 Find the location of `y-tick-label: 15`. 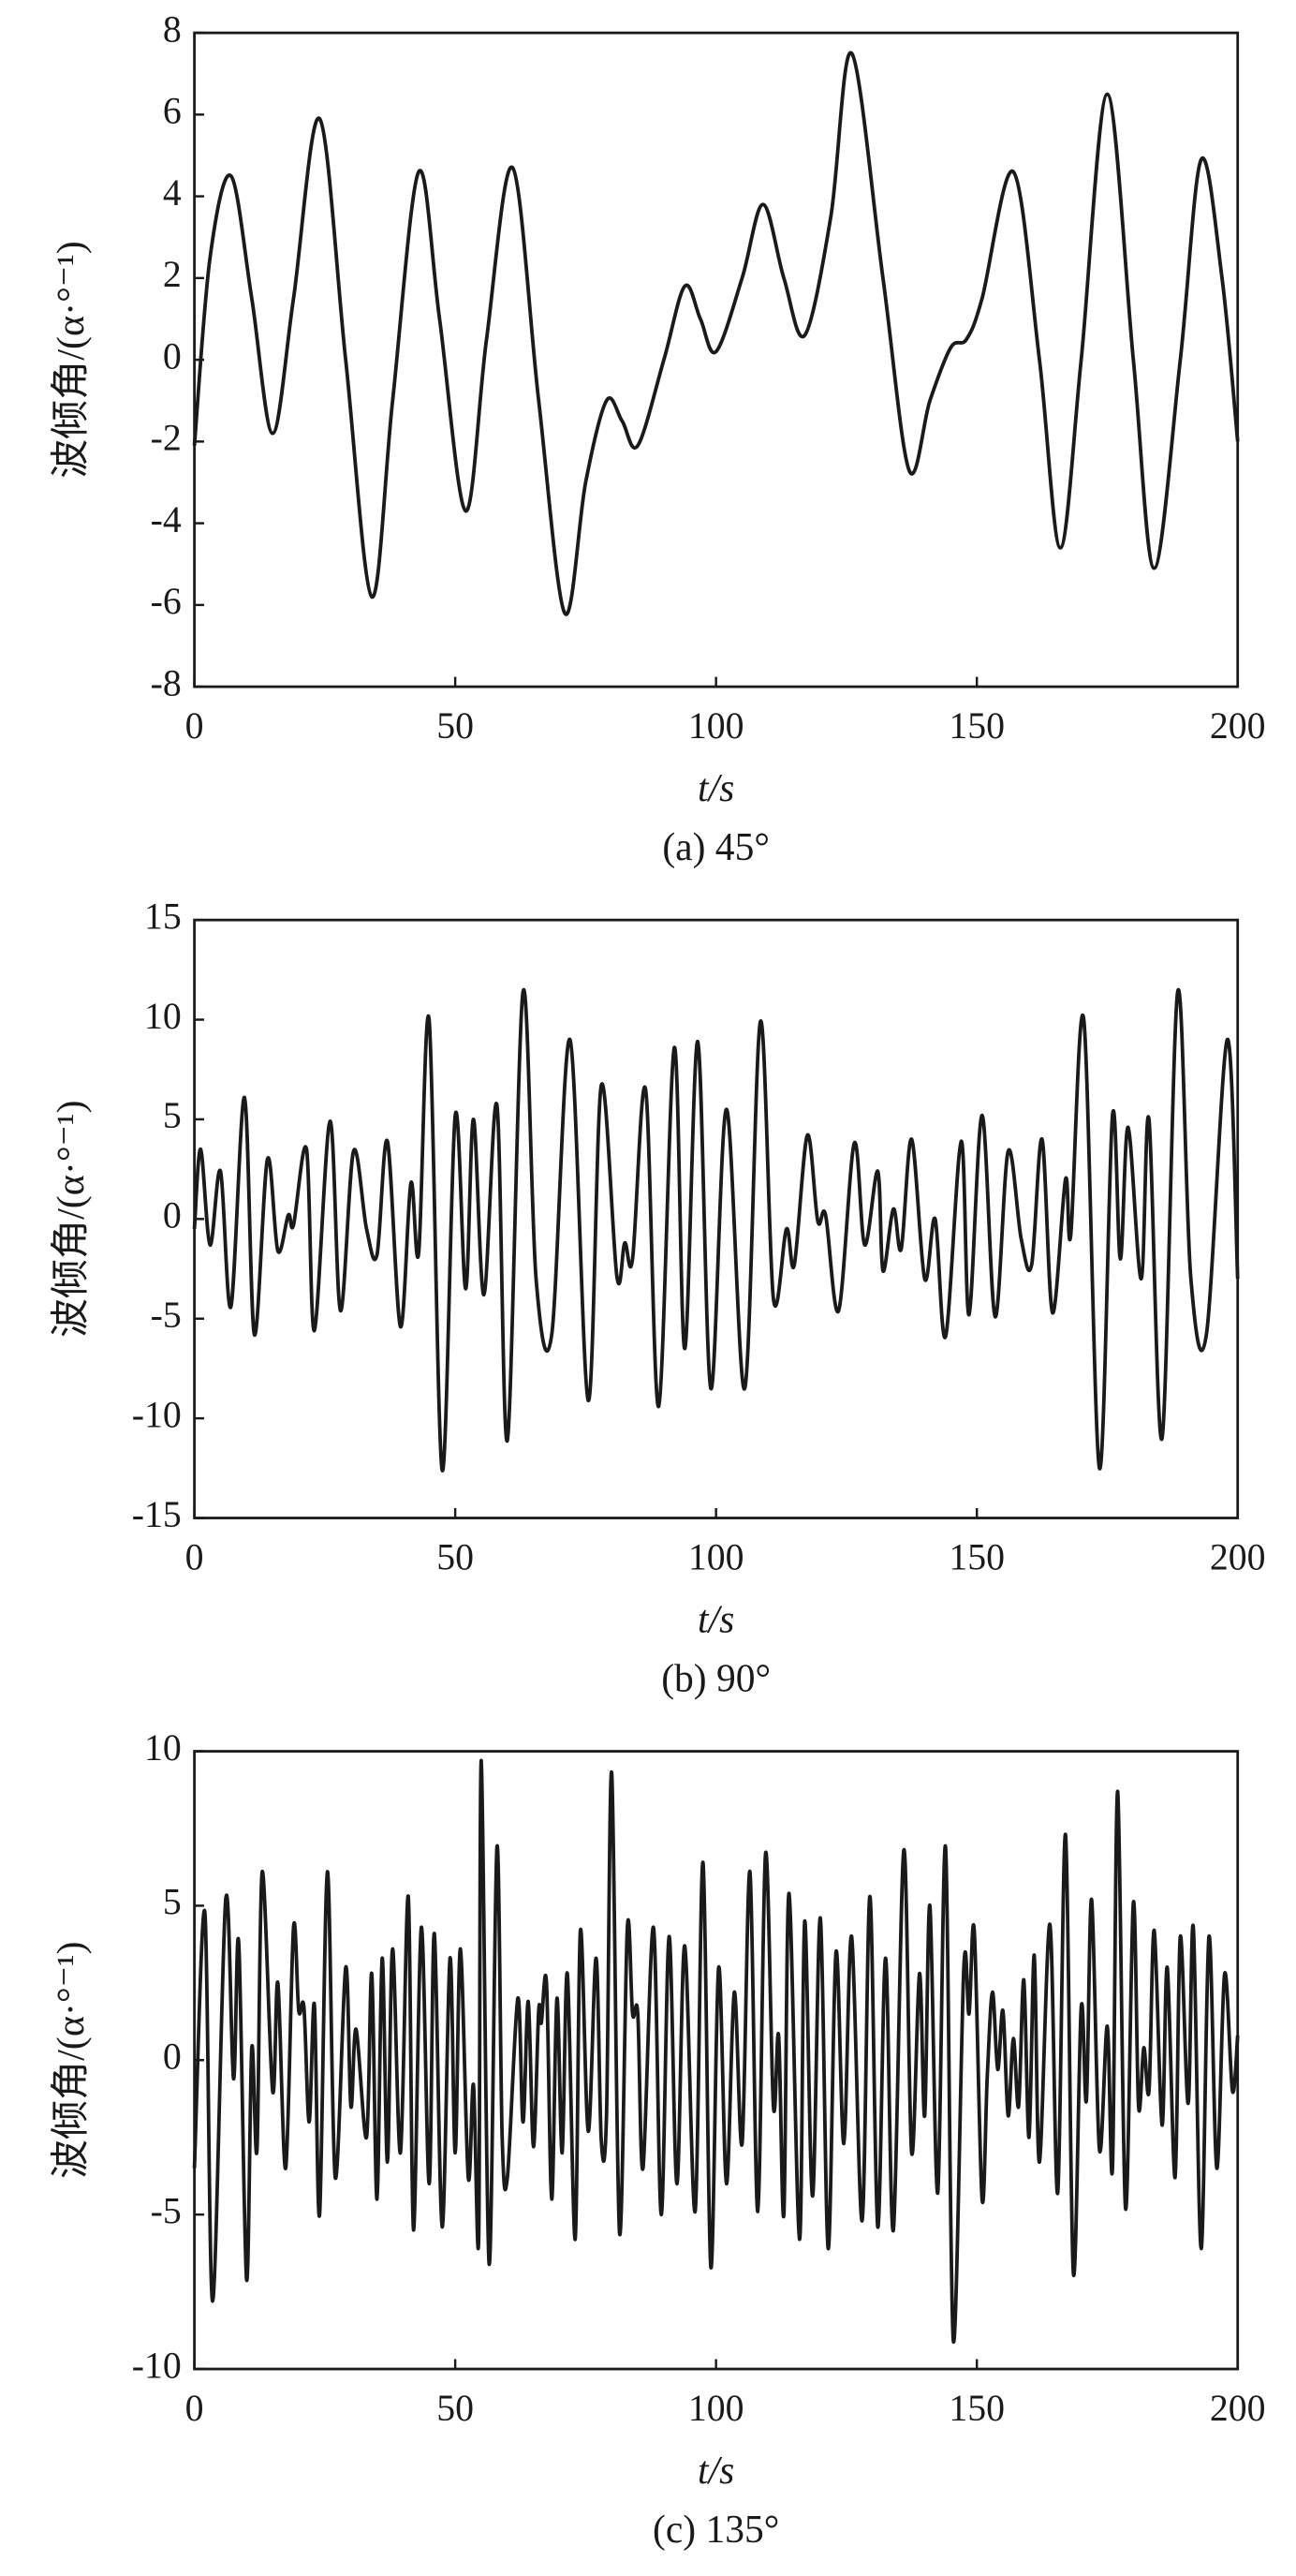

y-tick-label: 15 is located at coordinates (163, 916).